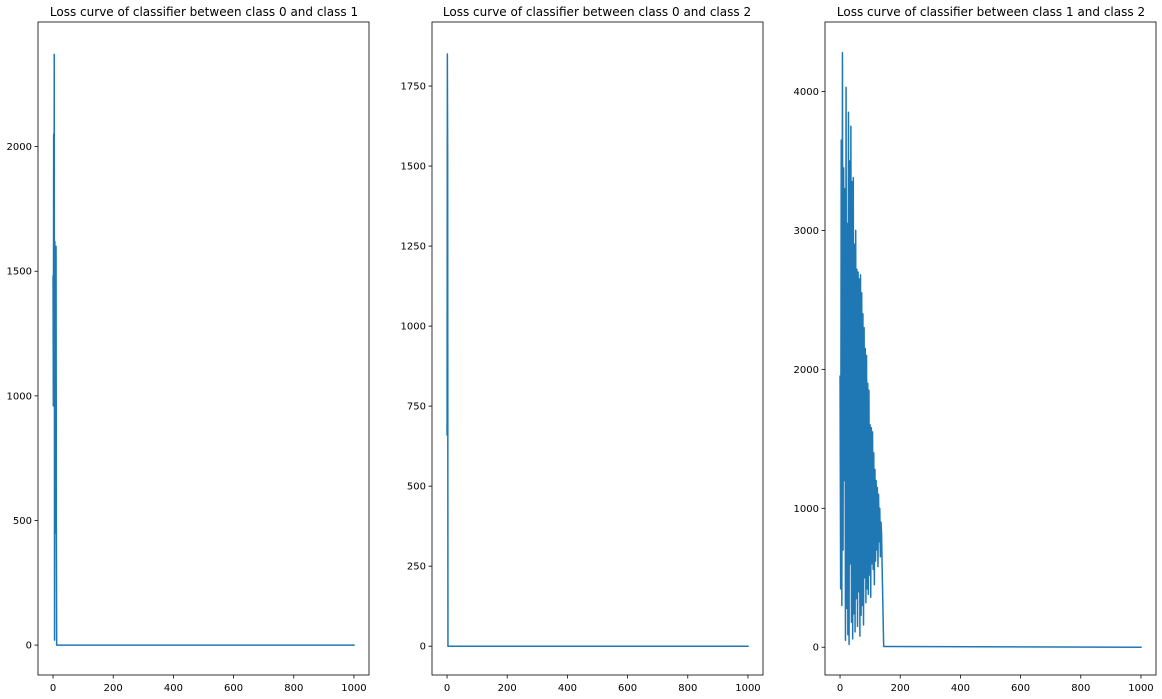  What do you see at coordinates (806, 92) in the screenshot?
I see `y-tick-label: 4000` at bounding box center [806, 92].